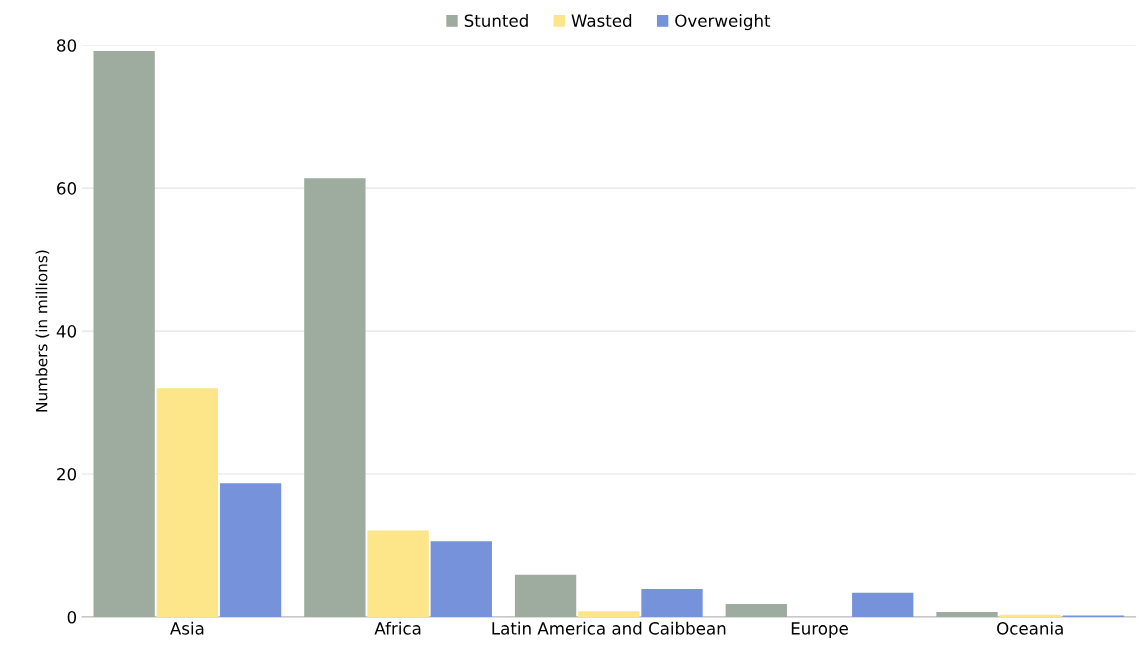 This screenshot has height=646, width=1139. Describe the element at coordinates (819, 630) in the screenshot. I see `x-tick-label: Europe` at that location.